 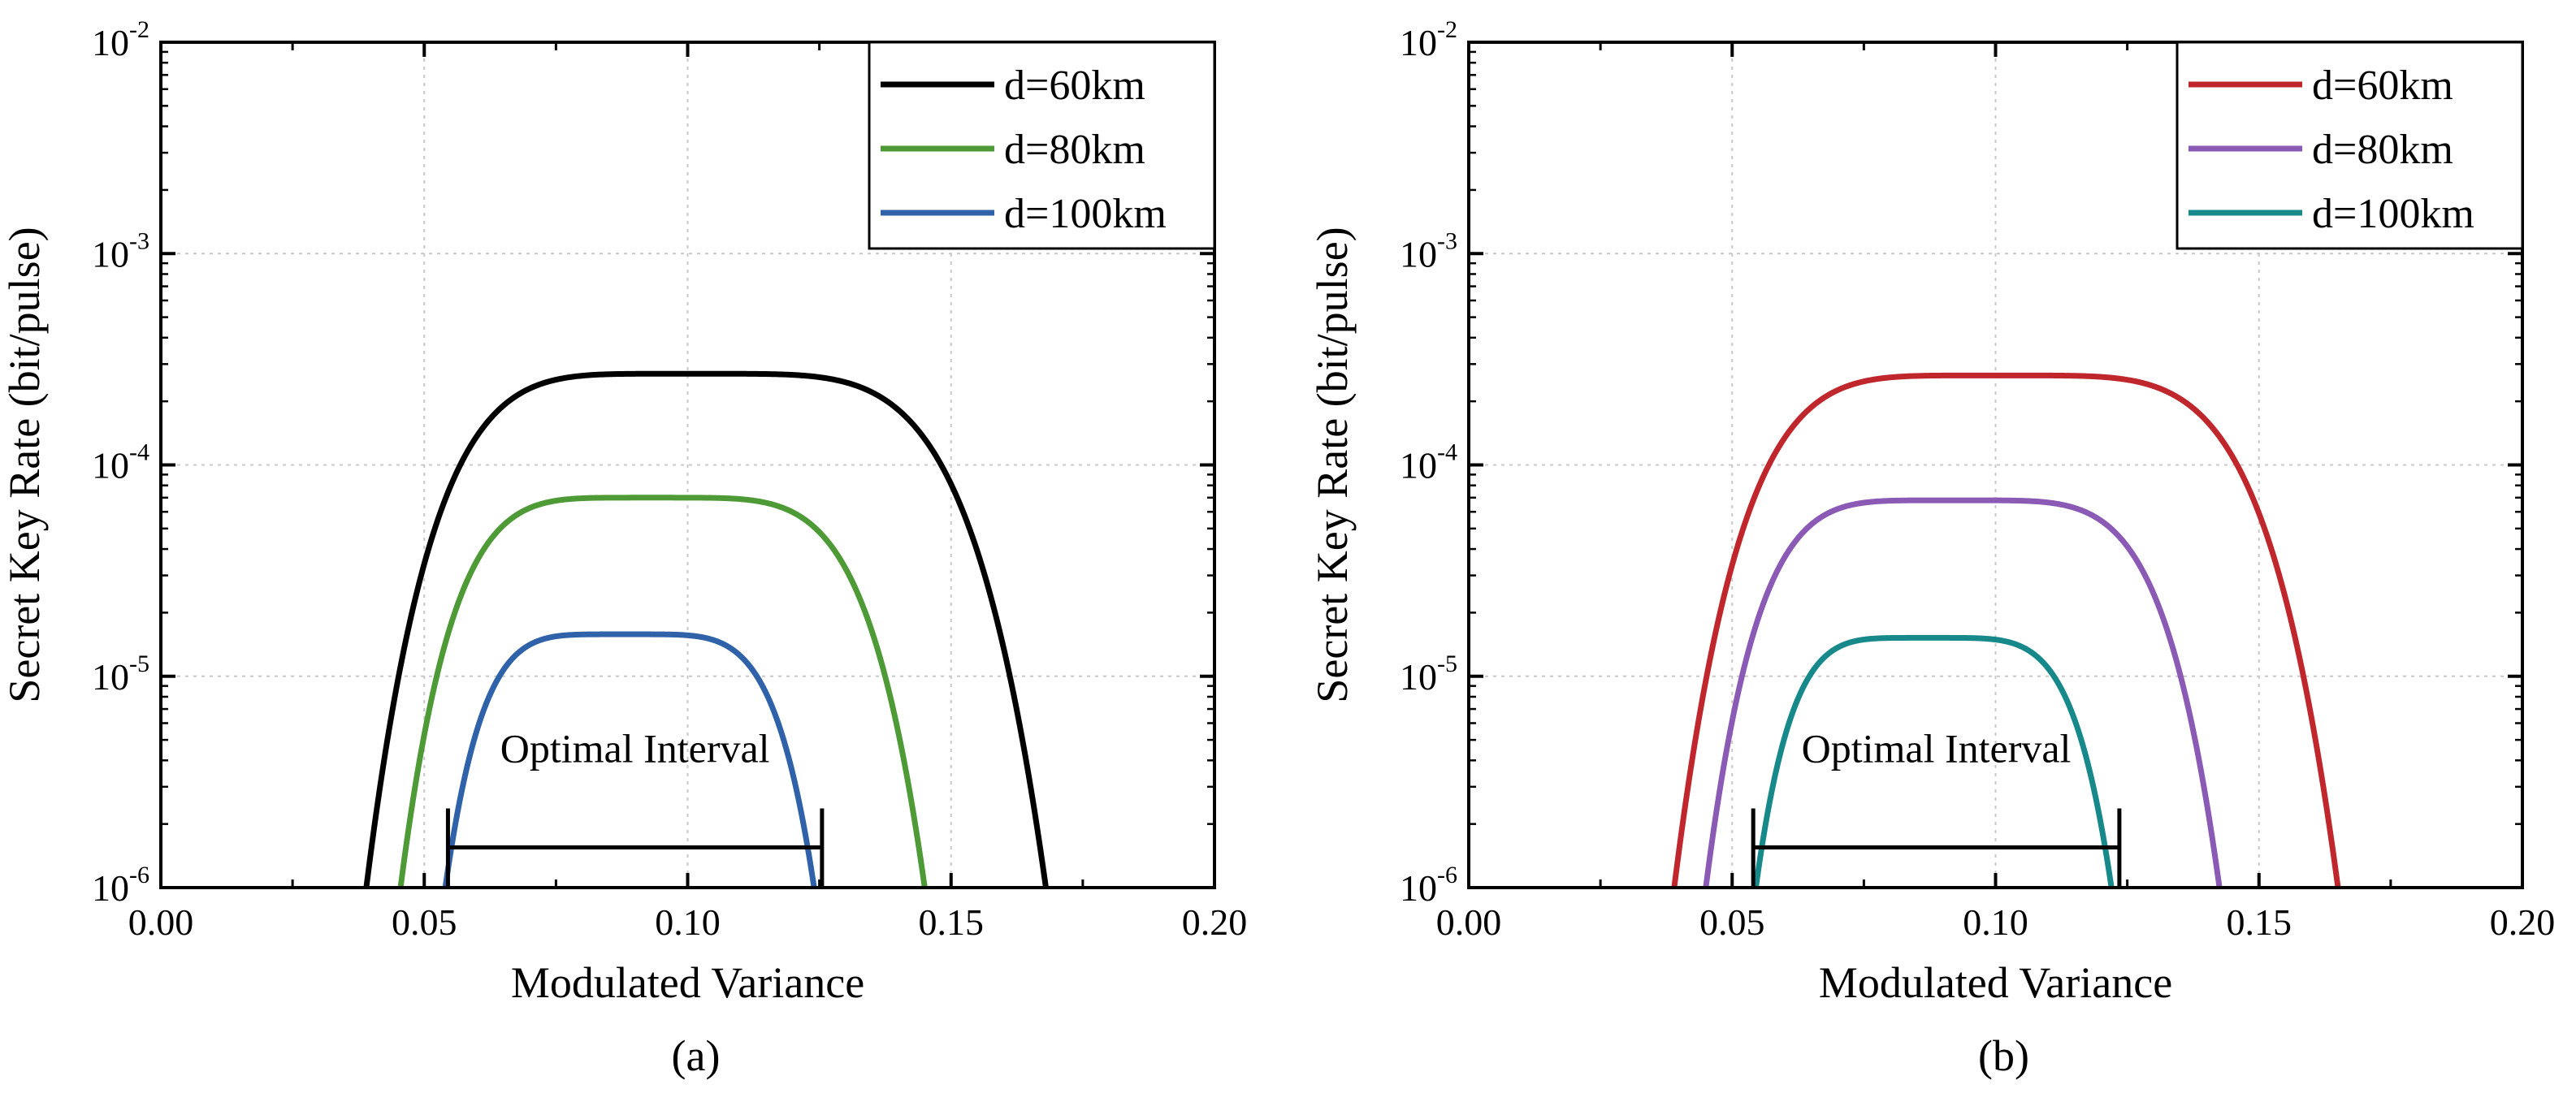 What do you see at coordinates (696, 1055) in the screenshot?
I see `panel-label: (a)` at bounding box center [696, 1055].